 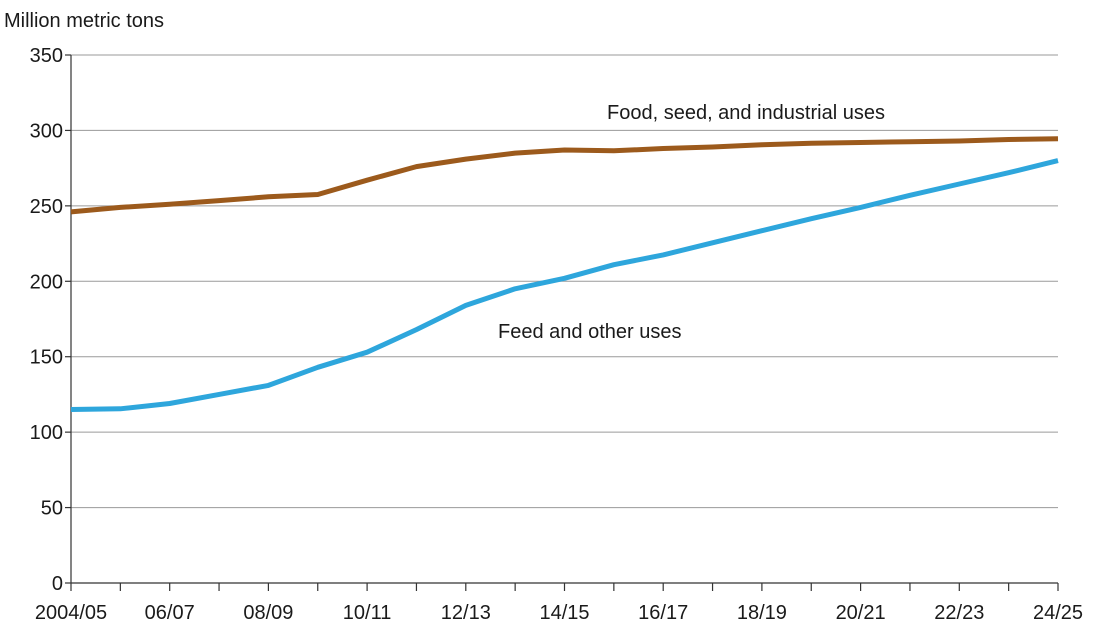 I want to click on y-tick-label-300: 300, so click(x=46, y=131).